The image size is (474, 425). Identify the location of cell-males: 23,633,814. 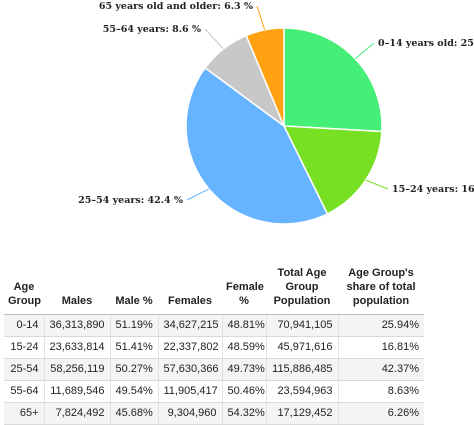
(77, 347).